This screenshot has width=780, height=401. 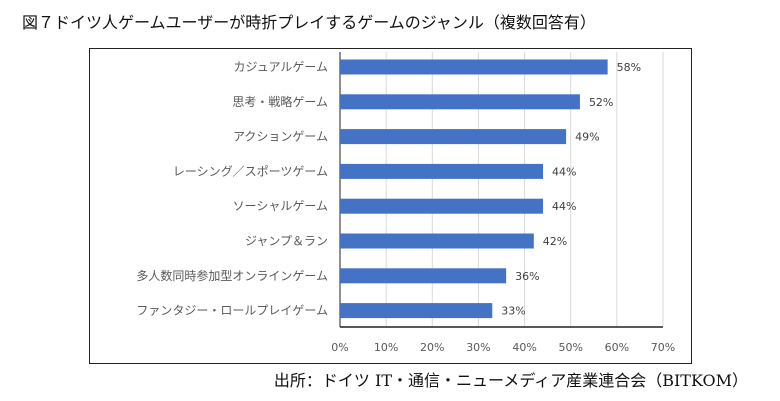 What do you see at coordinates (386, 347) in the screenshot?
I see `x-tick-label: 10%` at bounding box center [386, 347].